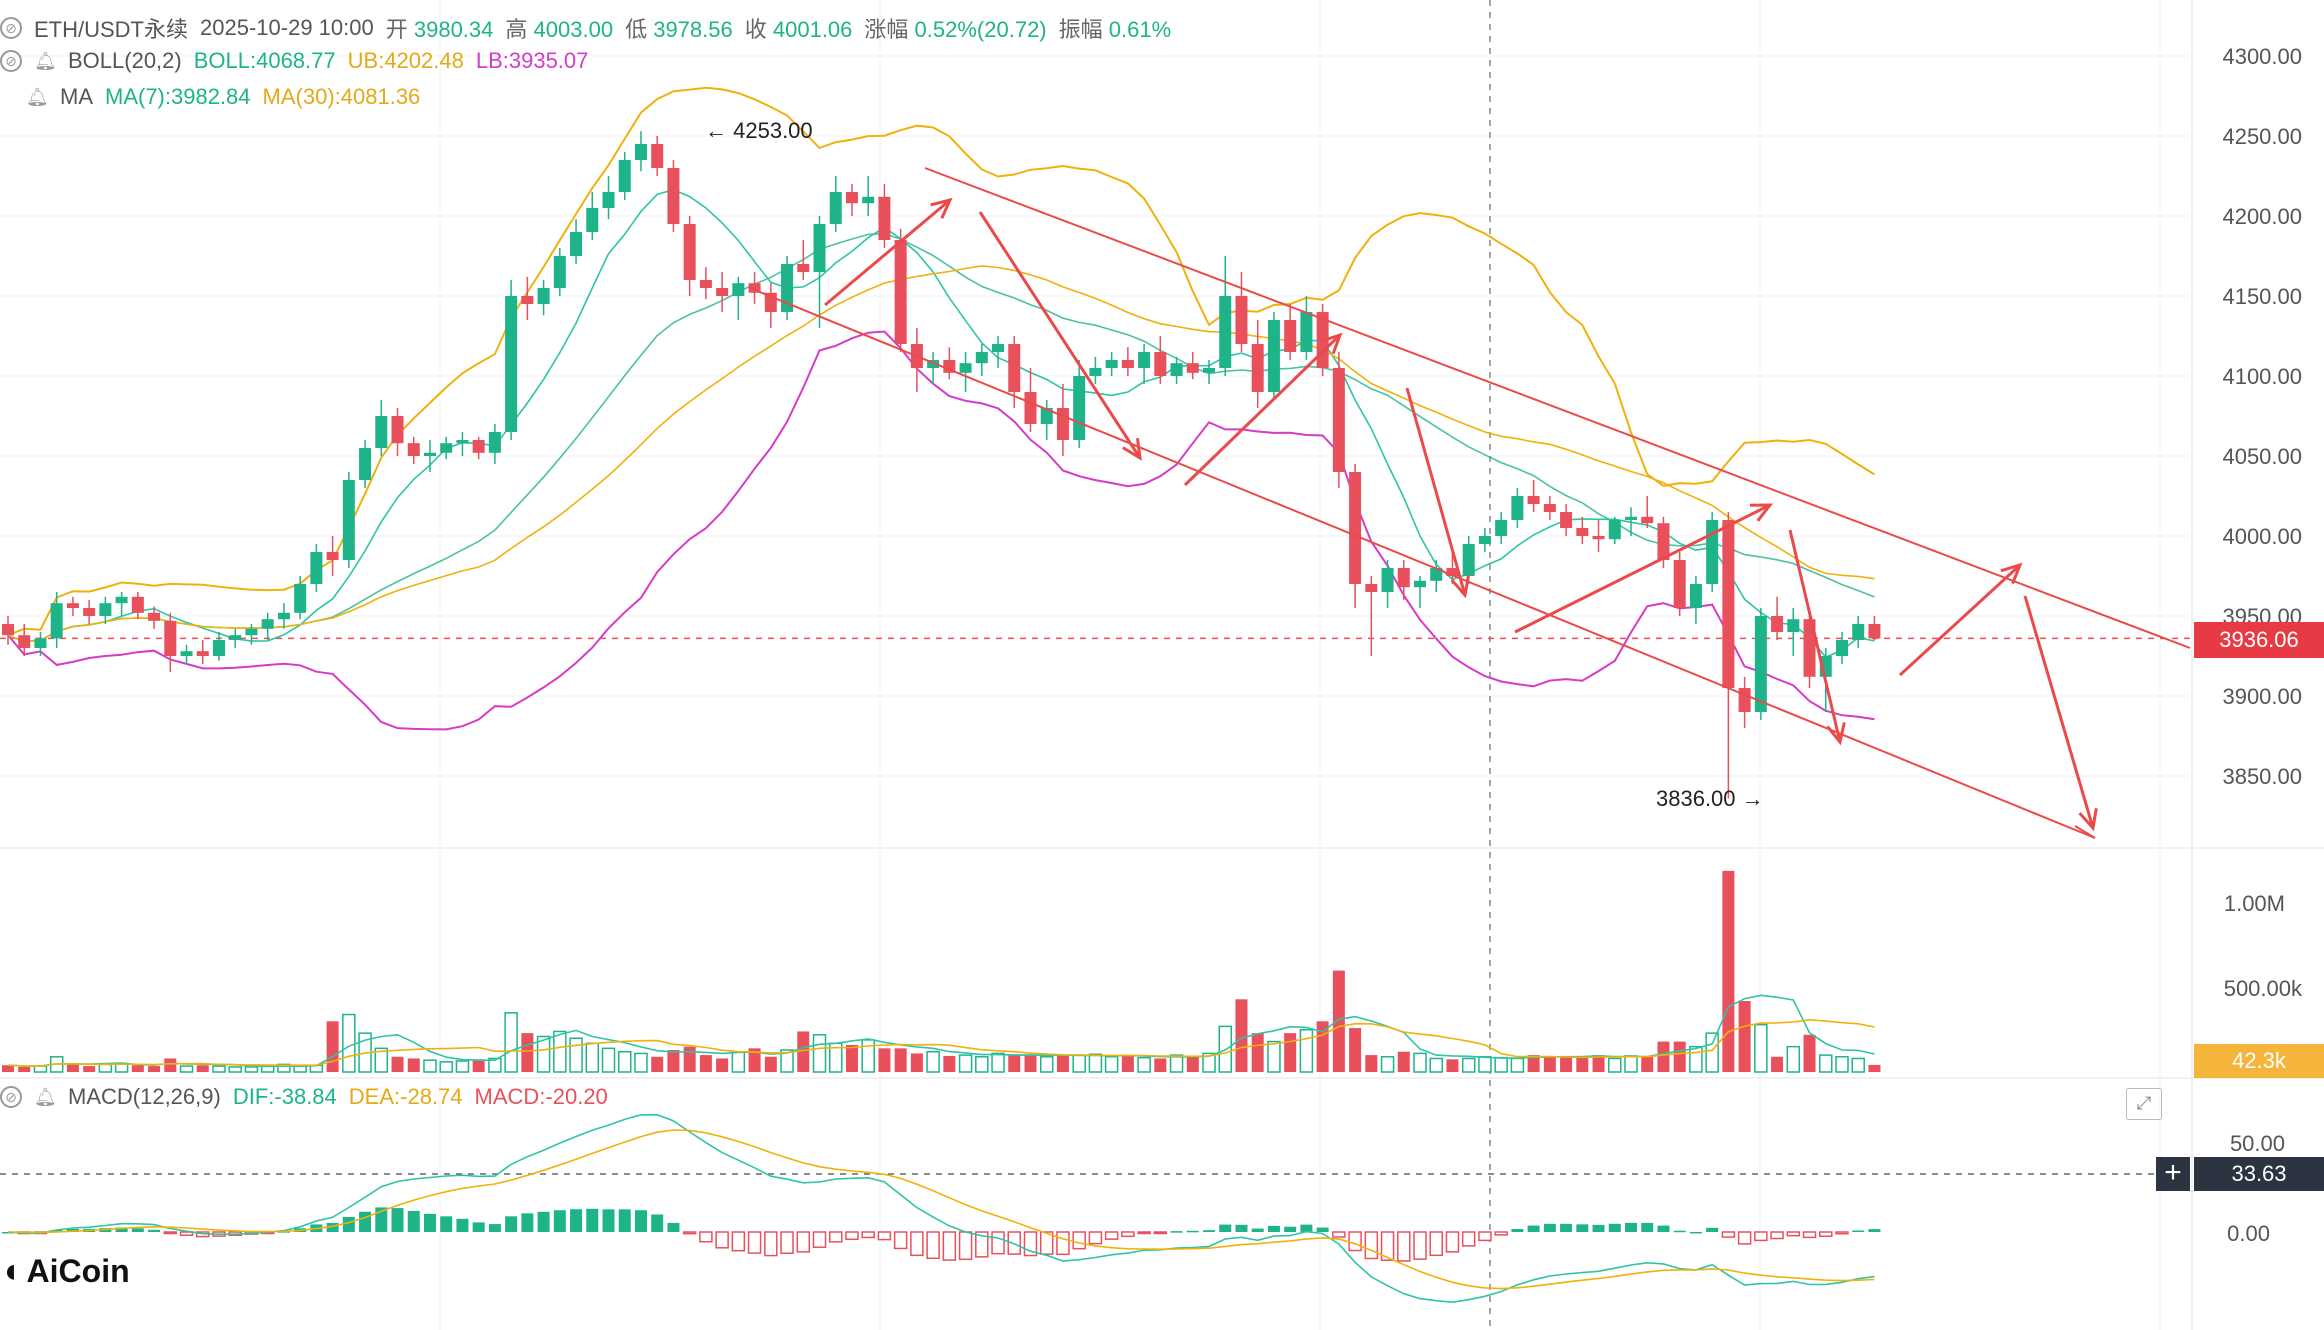 The height and width of the screenshot is (1330, 2324). Describe the element at coordinates (2257, 1143) in the screenshot. I see `macd-tick-label: 50.00` at that location.